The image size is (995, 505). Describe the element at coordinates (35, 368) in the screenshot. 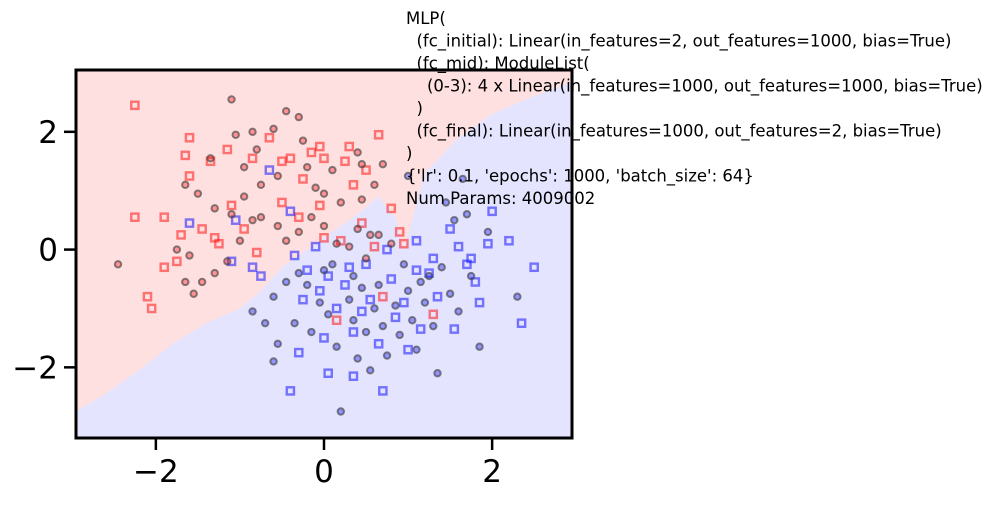

I see `y-tick-label-0: −2` at that location.